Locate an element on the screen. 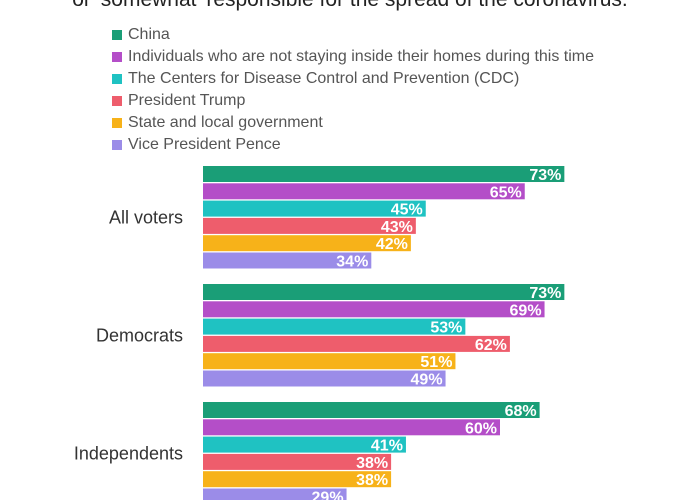  category-label-all-voters: All voters is located at coordinates (146, 217).